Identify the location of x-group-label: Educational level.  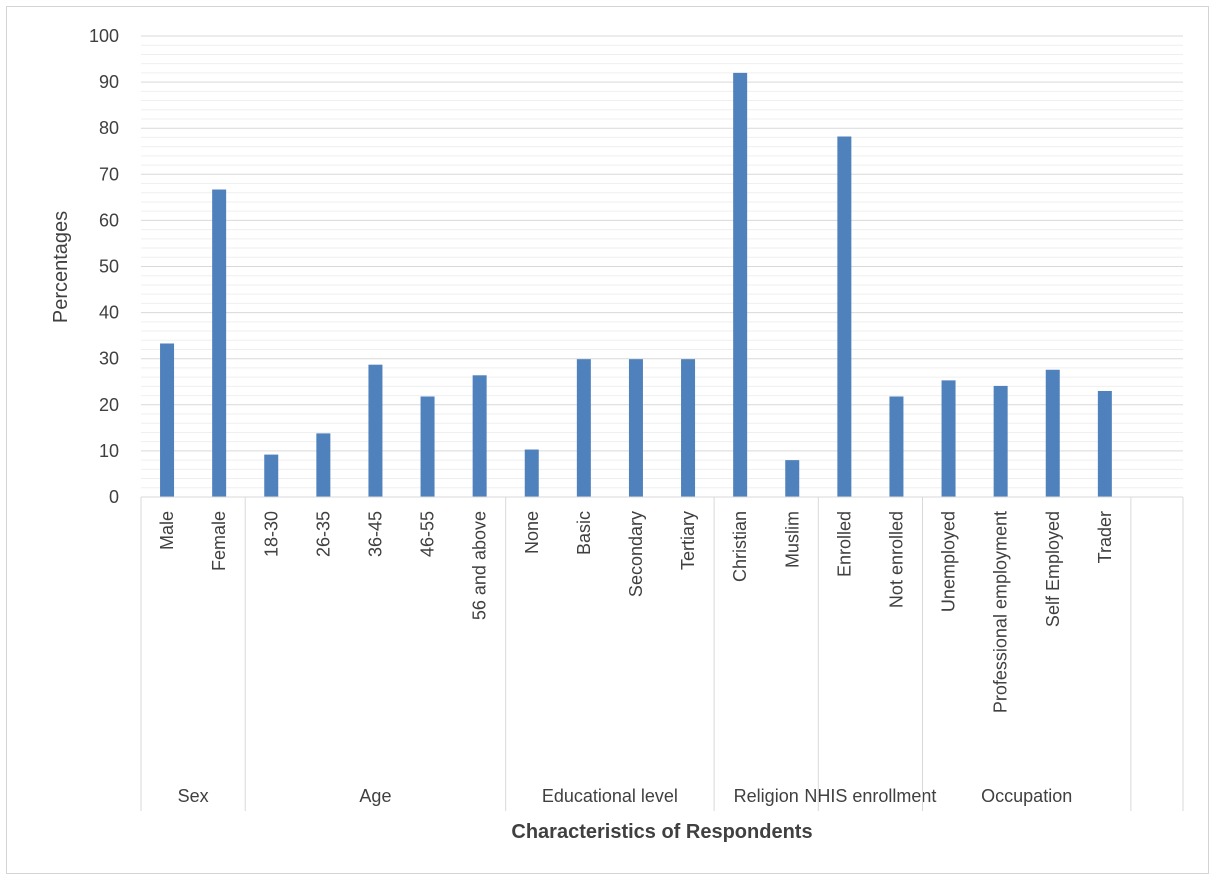
(610, 796).